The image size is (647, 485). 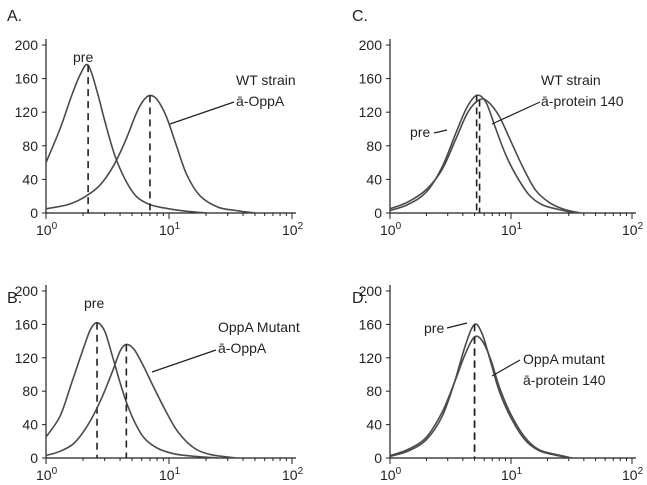 I want to click on panel-letter: D., so click(x=360, y=298).